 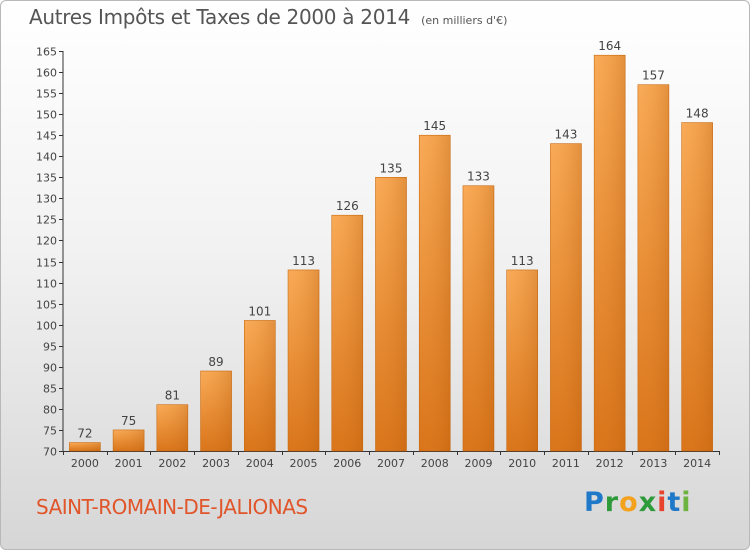 What do you see at coordinates (522, 261) in the screenshot?
I see `value-label-2010: 113` at bounding box center [522, 261].